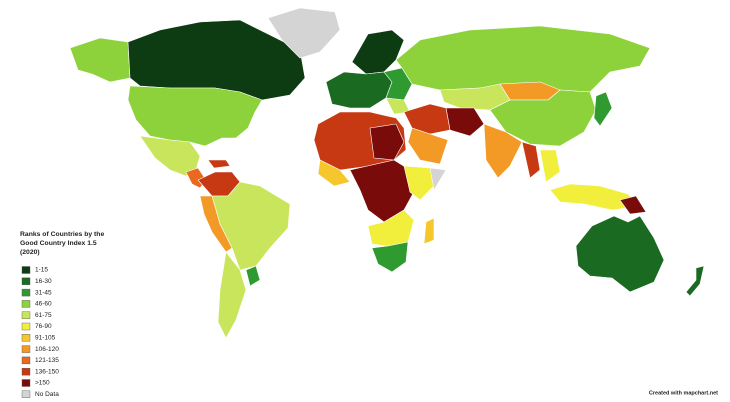 This screenshot has width=730, height=402. Describe the element at coordinates (216, 224) in the screenshot. I see `peru-bolivia` at that location.